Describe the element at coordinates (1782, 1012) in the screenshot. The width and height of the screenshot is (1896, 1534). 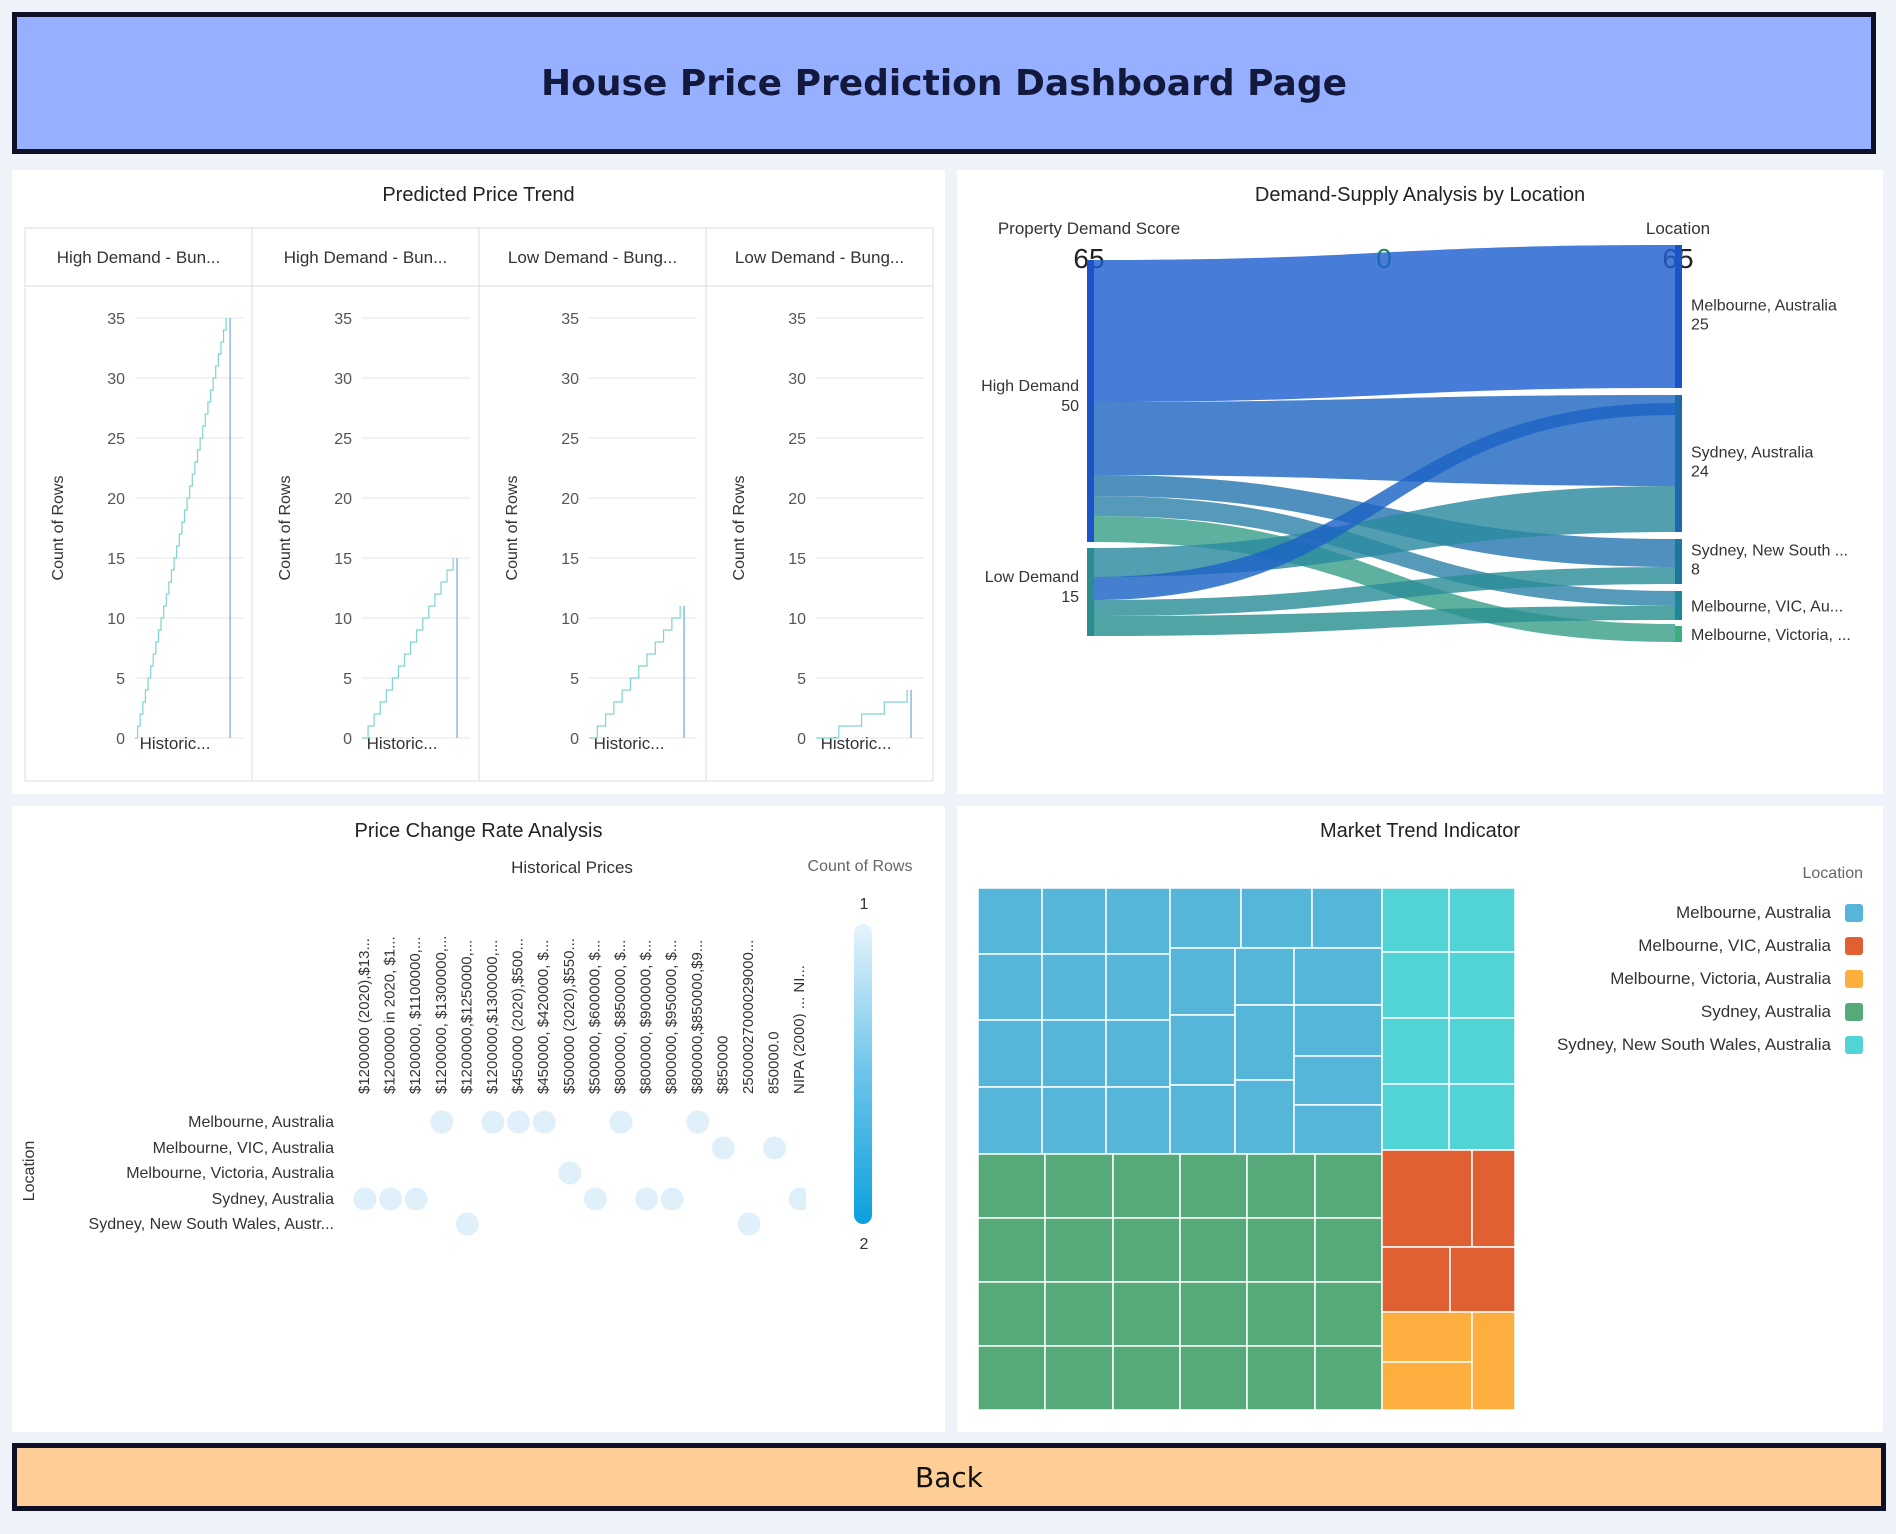
I see `treemap-legend-item: Sydney, Australia` at that location.